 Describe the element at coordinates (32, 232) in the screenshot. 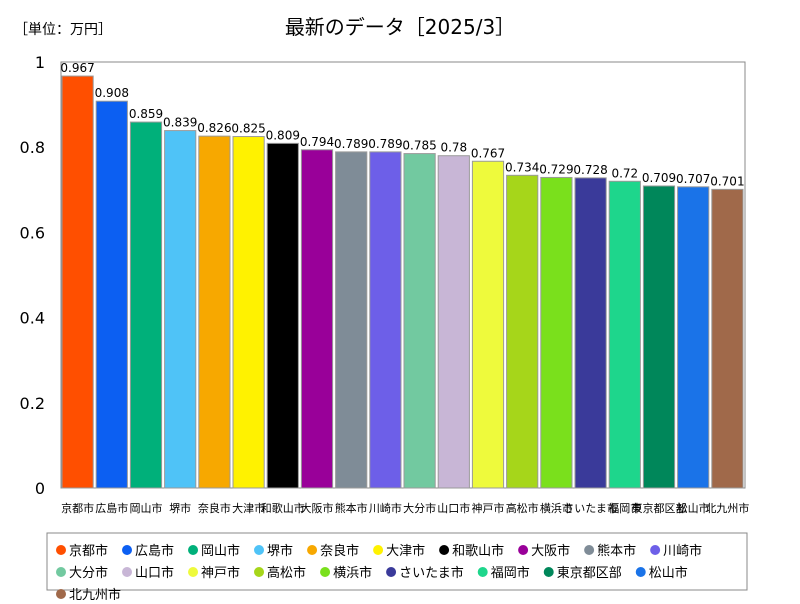

I see `y-tick-label: 0.6` at that location.